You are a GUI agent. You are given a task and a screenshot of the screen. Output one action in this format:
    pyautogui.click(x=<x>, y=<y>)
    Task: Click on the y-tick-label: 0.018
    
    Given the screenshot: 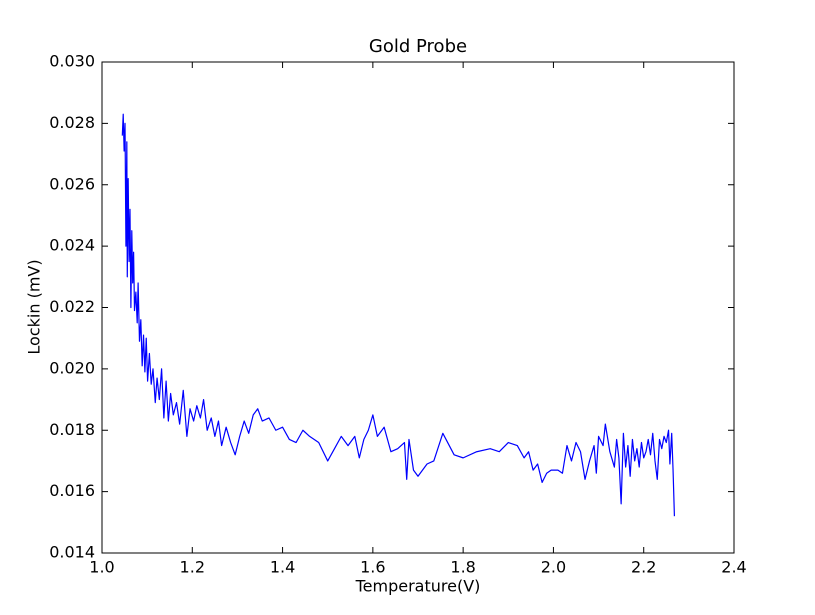 What is the action you would take?
    pyautogui.click(x=72, y=429)
    